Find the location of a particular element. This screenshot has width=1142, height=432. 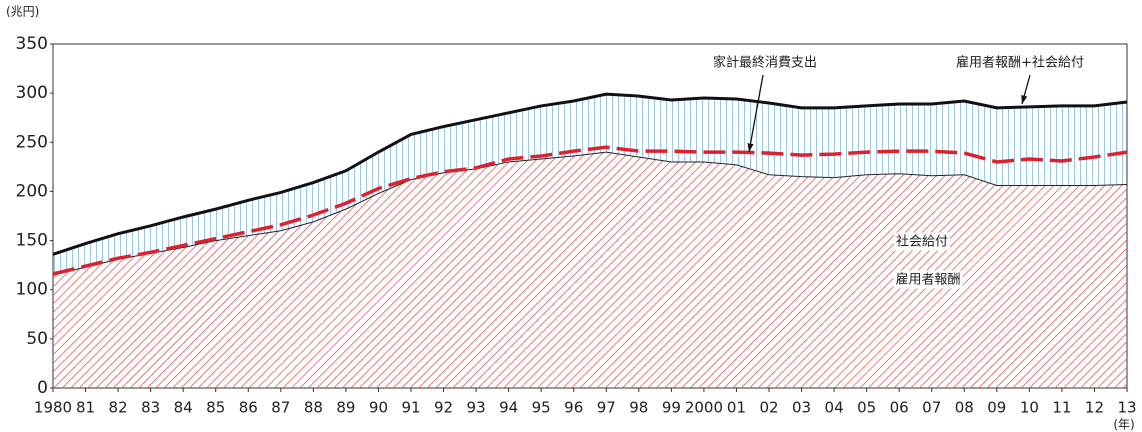

x-tick-label: 08 is located at coordinates (964, 408).